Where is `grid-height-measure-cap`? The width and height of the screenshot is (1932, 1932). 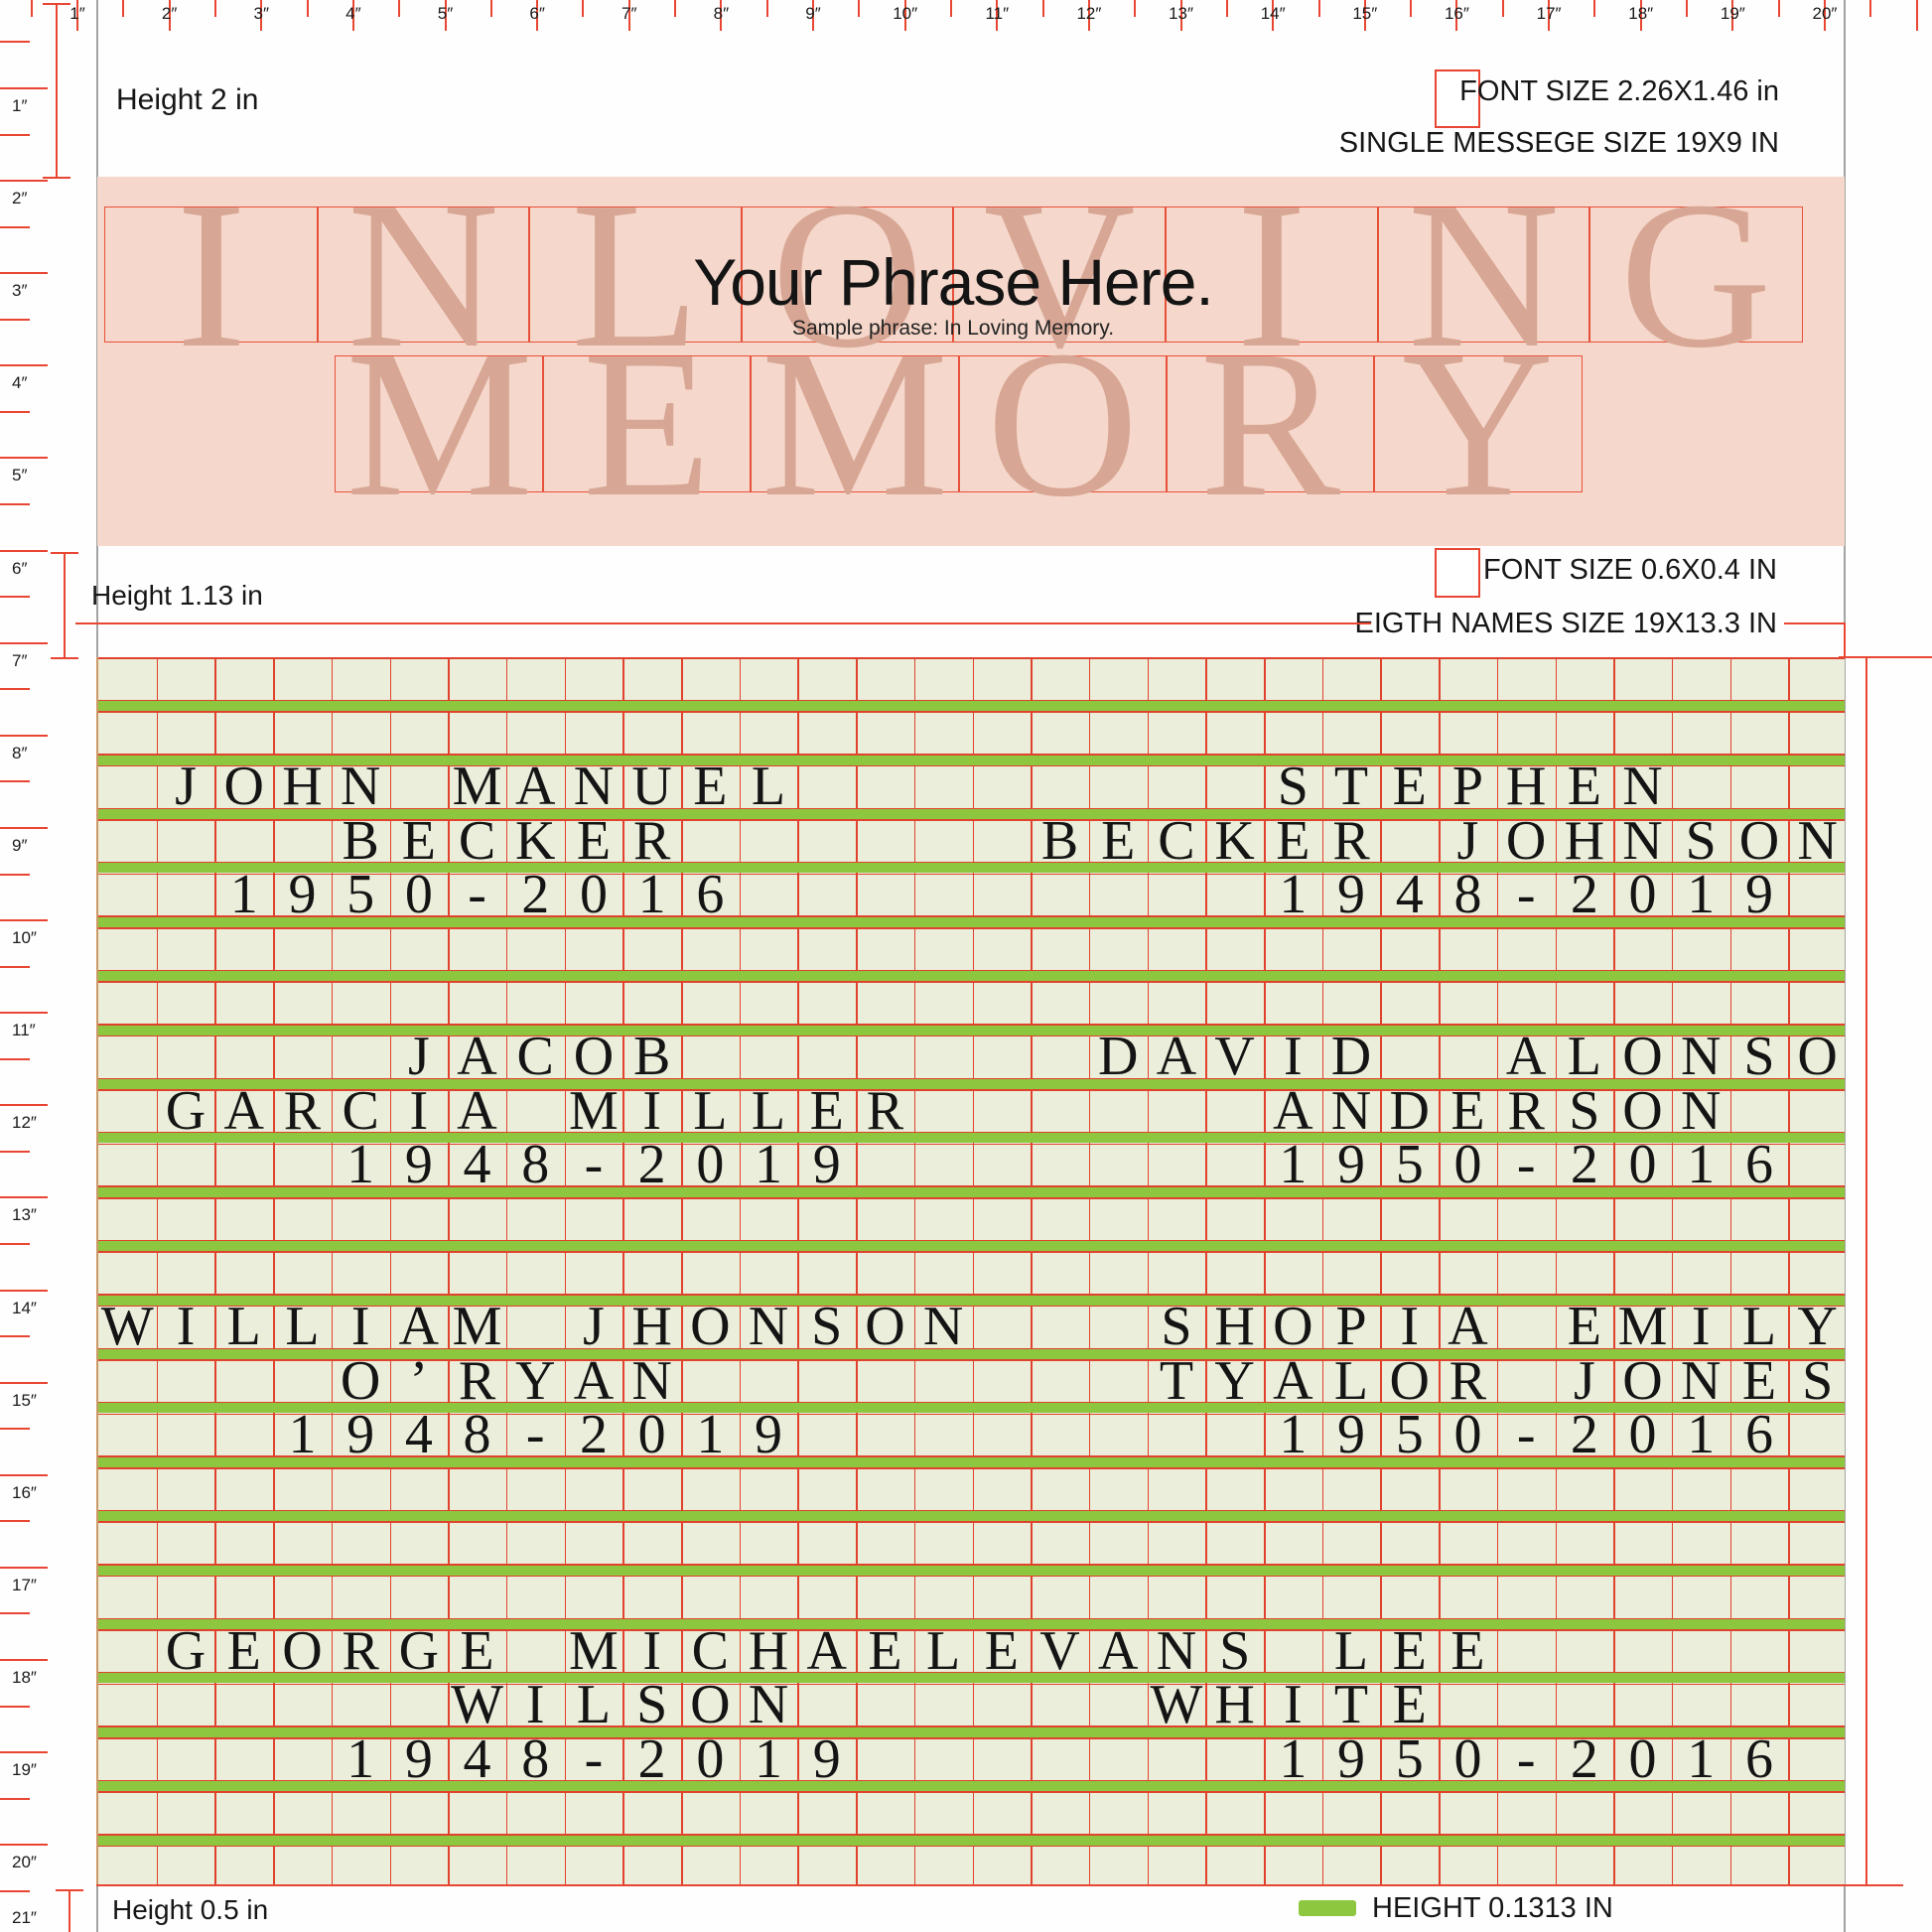
grid-height-measure-cap is located at coordinates (1886, 657).